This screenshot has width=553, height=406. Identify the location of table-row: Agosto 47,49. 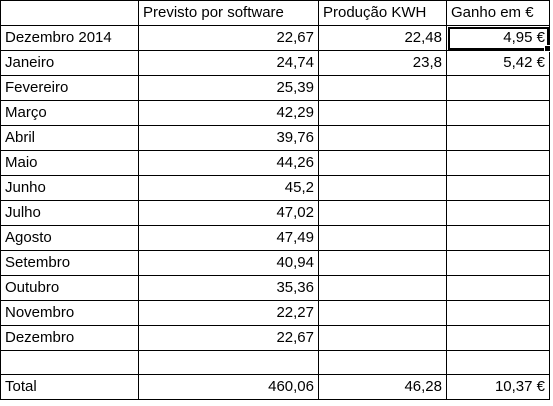
(275, 238).